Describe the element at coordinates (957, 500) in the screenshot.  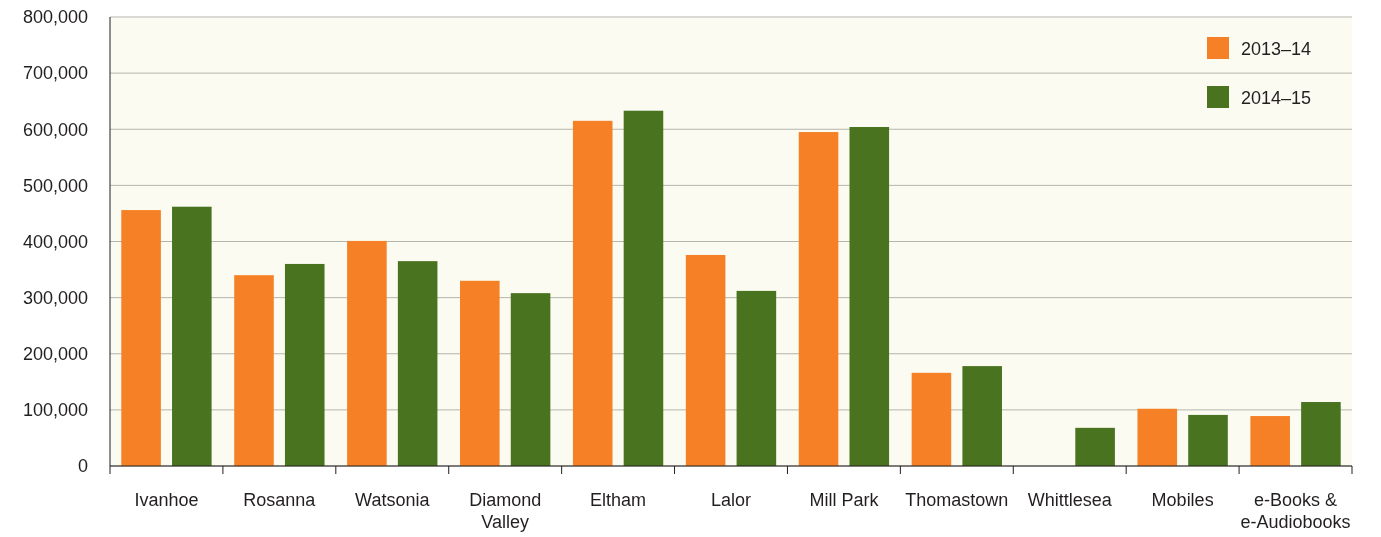
I see `x-tick-label: Thomastown` at that location.